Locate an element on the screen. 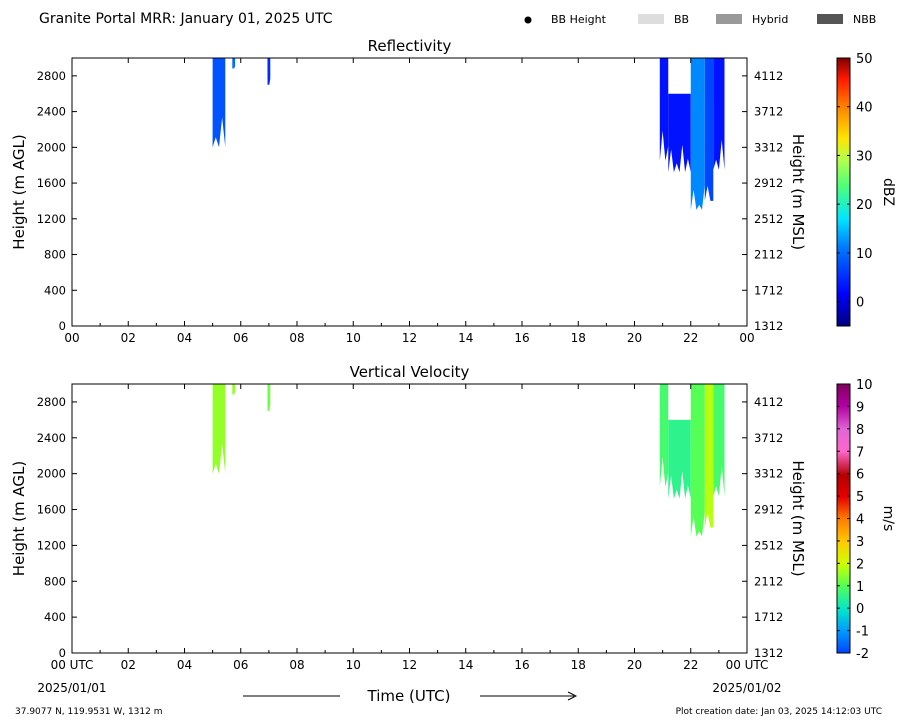  colorbar-tick-label: 20 is located at coordinates (864, 205).